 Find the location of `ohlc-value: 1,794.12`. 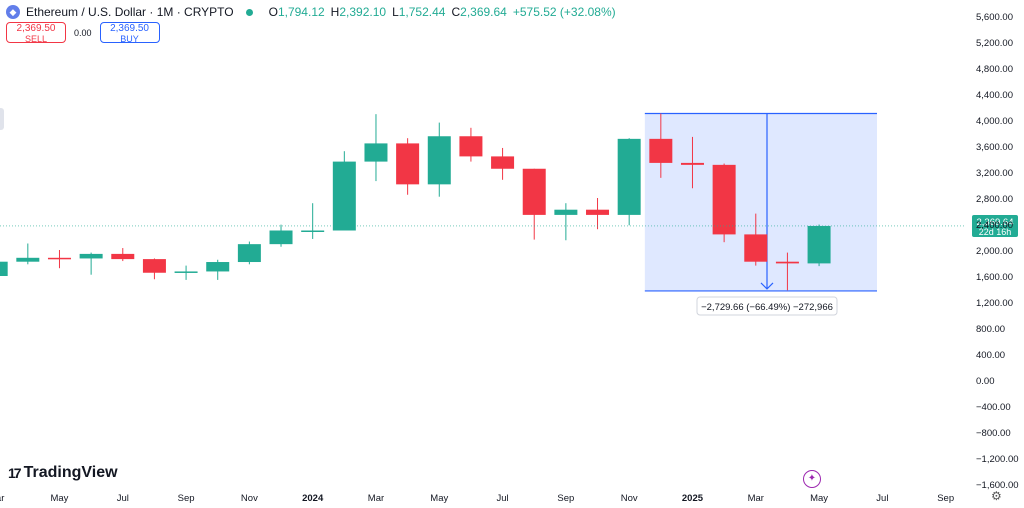

ohlc-value: 1,794.12 is located at coordinates (301, 12).